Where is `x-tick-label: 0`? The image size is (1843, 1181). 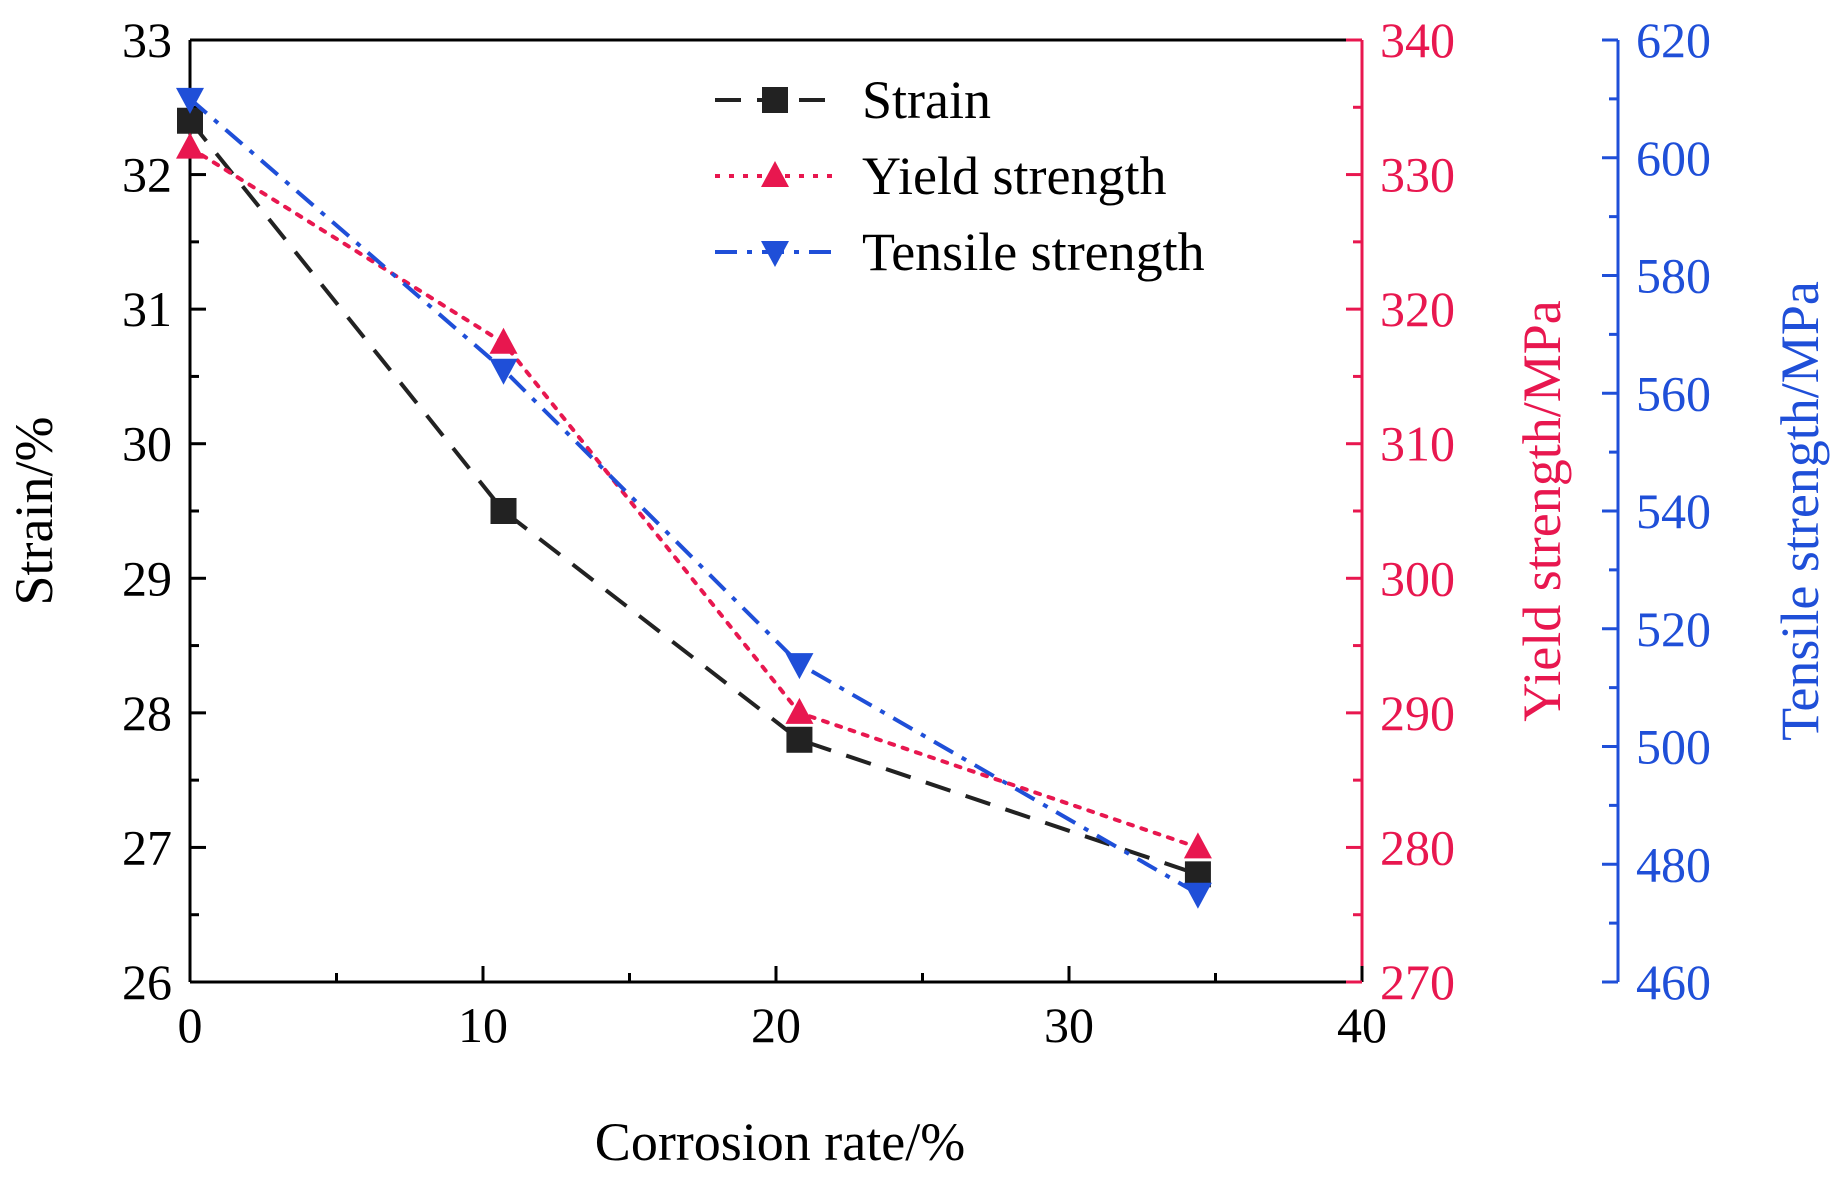 x-tick-label: 0 is located at coordinates (190, 1025).